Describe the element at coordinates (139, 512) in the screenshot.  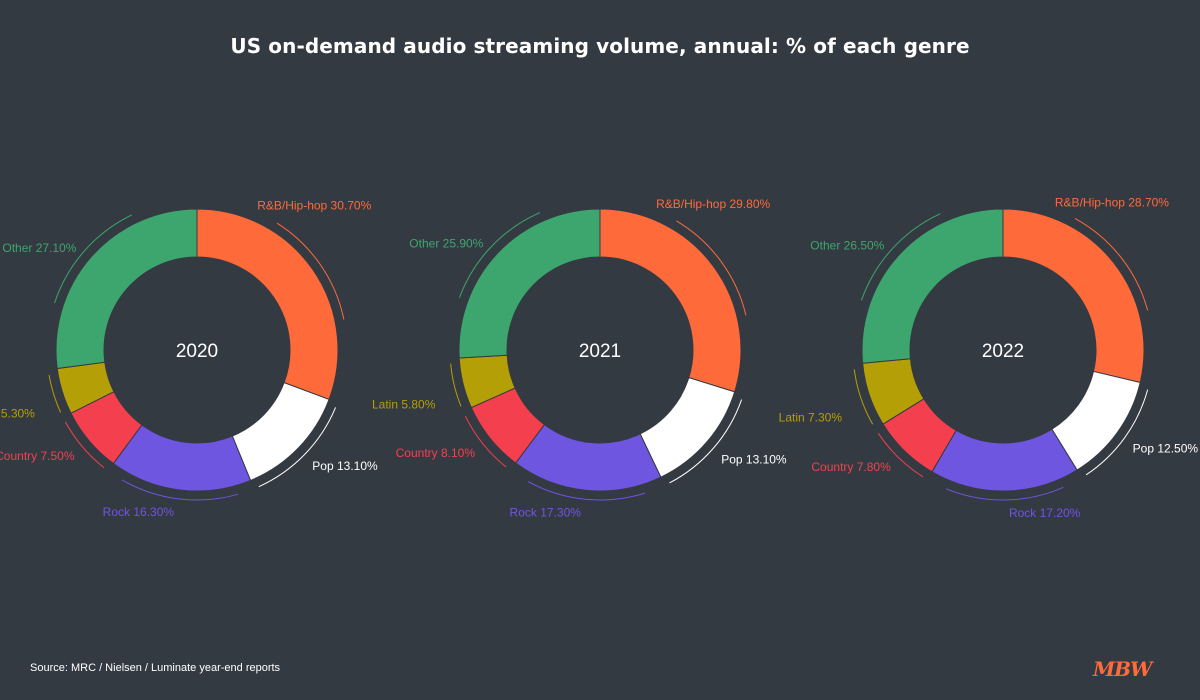
I see `label-rock-2020: Rock 16.30%` at that location.